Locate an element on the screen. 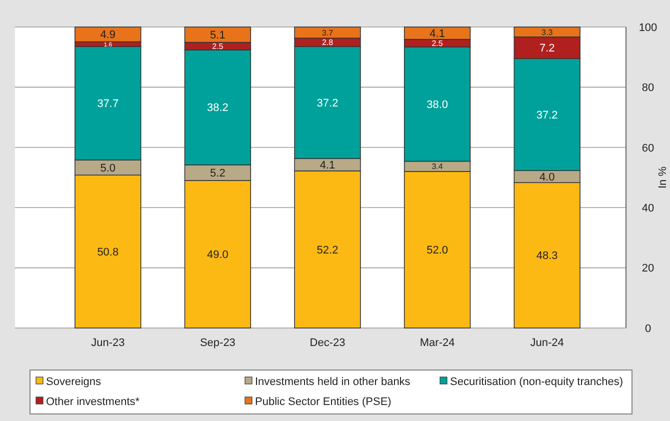 This screenshot has width=670, height=421. data-label: 5.1 is located at coordinates (218, 36).